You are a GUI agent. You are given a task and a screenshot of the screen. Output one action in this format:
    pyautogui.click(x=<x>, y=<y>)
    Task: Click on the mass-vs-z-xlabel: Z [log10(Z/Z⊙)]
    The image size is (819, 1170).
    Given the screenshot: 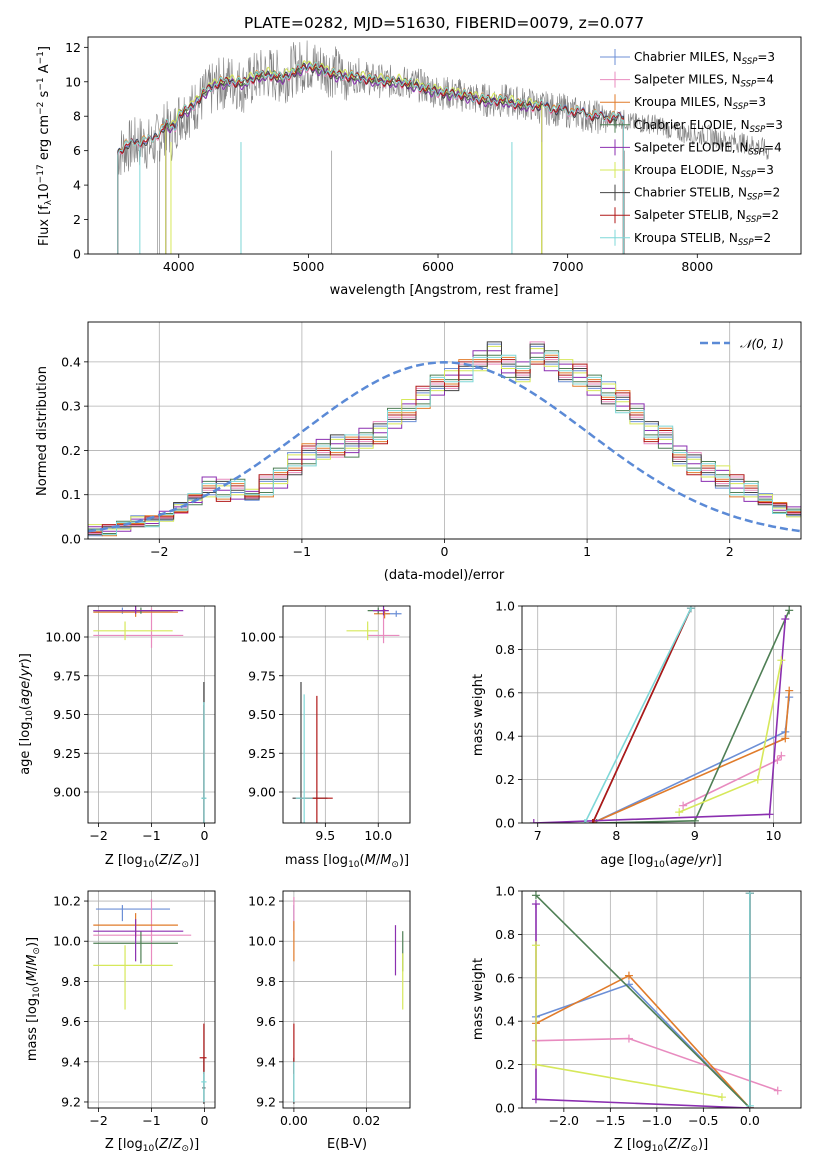 What is the action you would take?
    pyautogui.click(x=152, y=1145)
    